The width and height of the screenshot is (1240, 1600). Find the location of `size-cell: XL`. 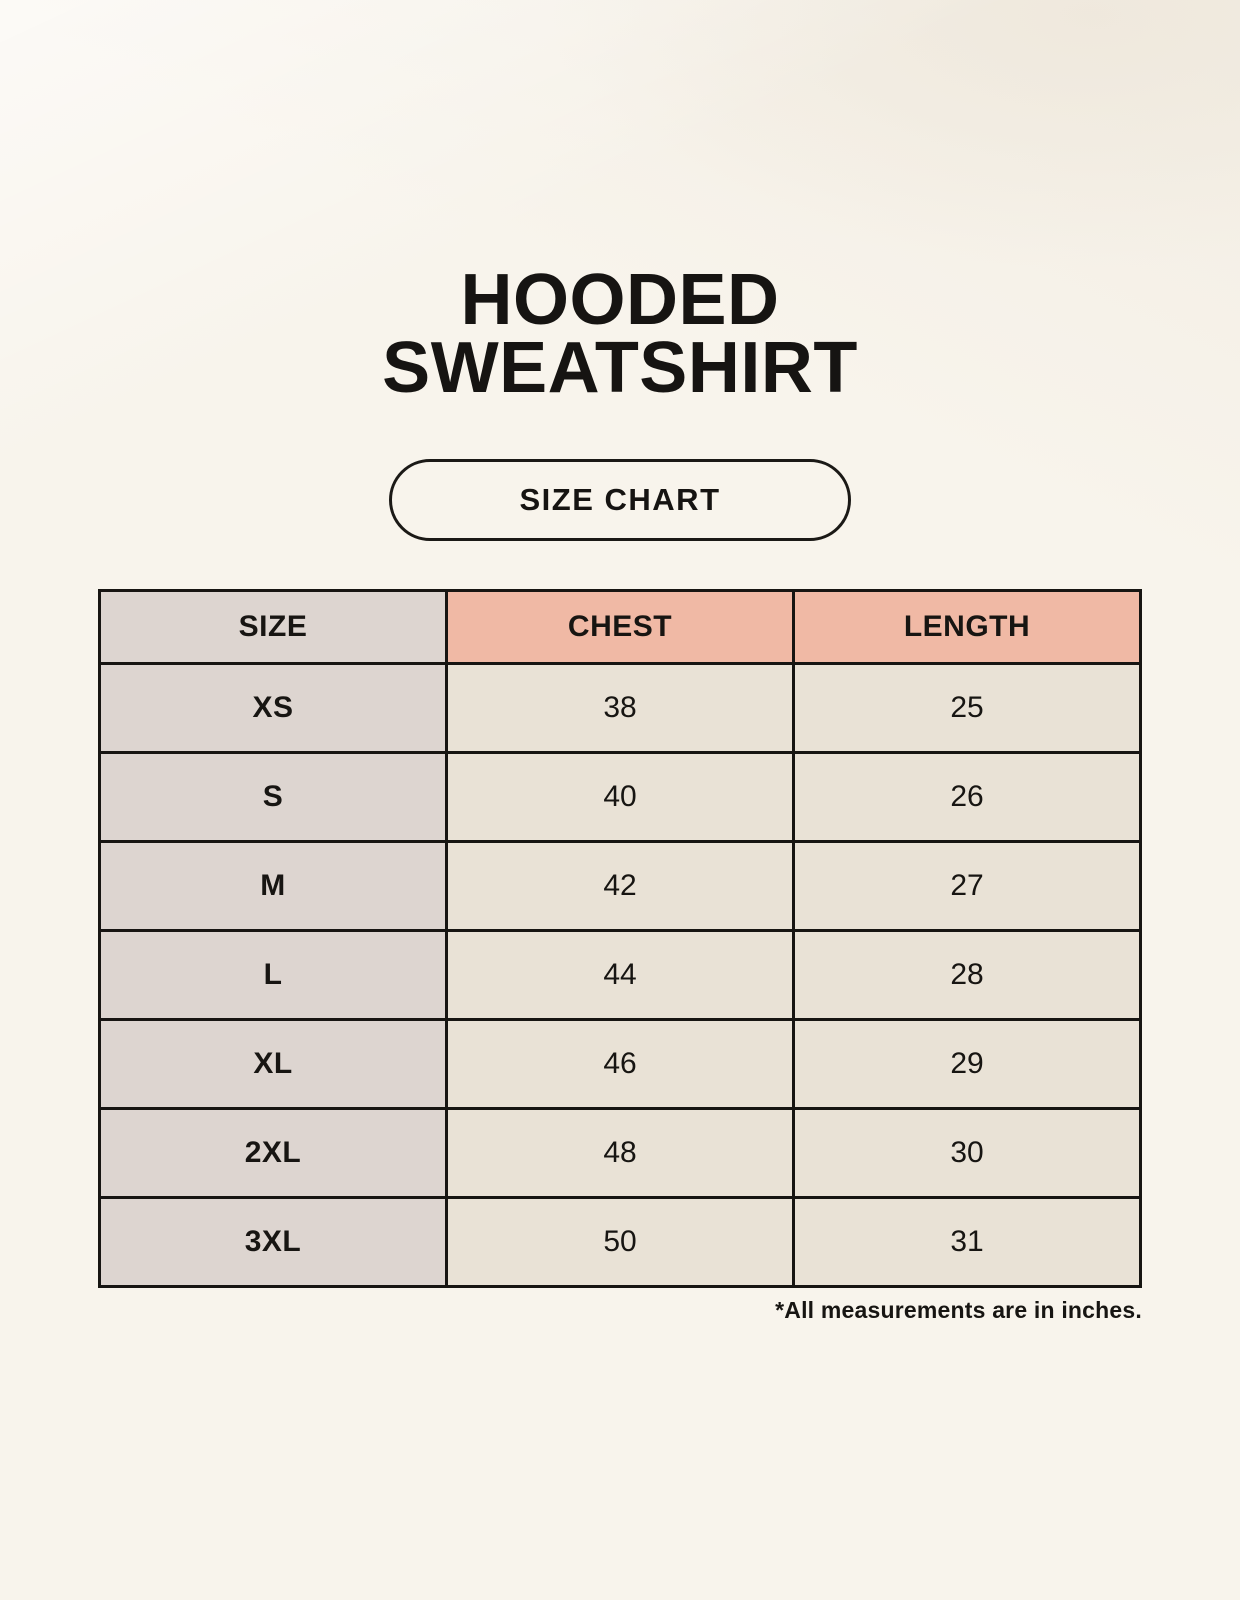

size-cell: XL is located at coordinates (273, 1063).